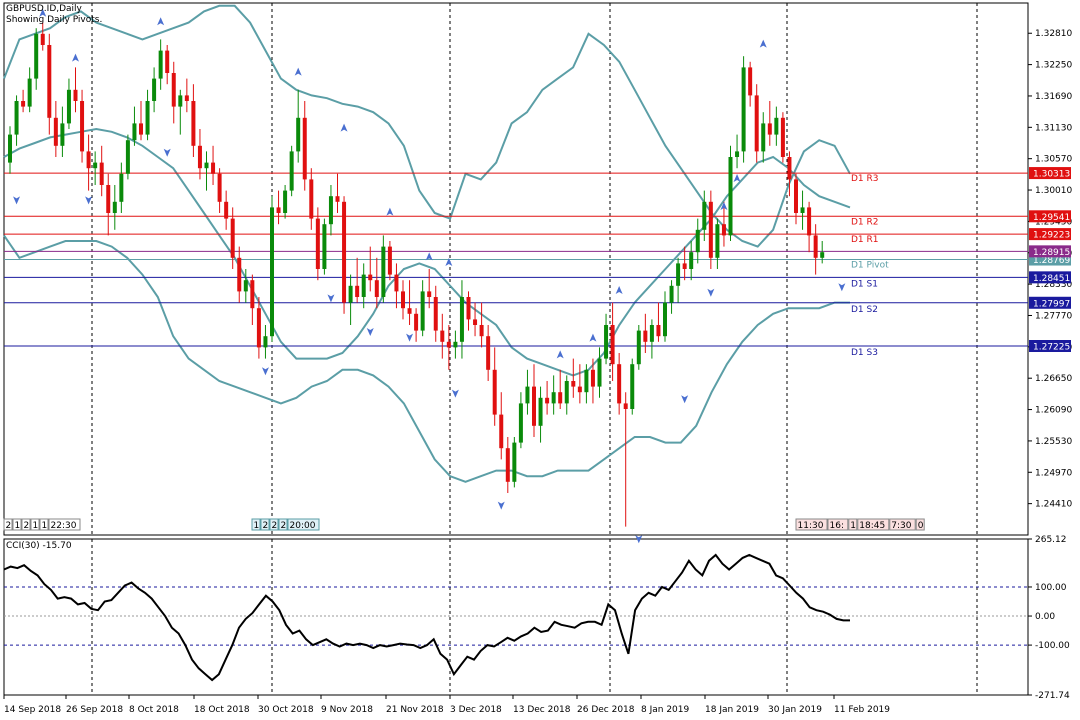  Describe the element at coordinates (864, 310) in the screenshot. I see `pivot-label: D1 S2` at that location.